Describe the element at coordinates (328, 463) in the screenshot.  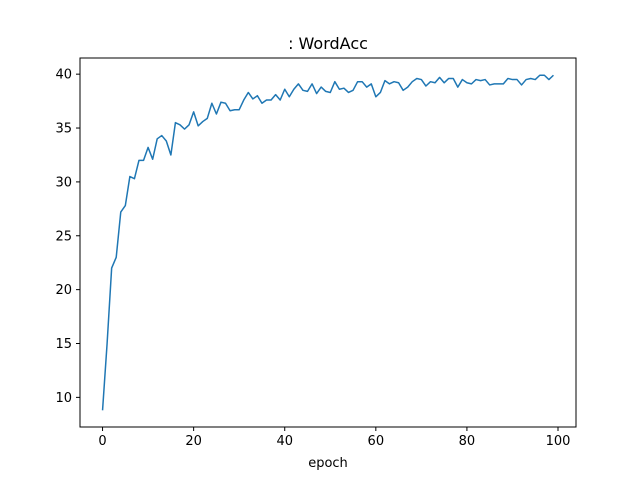
I see `x-axis-label: epoch` at that location.